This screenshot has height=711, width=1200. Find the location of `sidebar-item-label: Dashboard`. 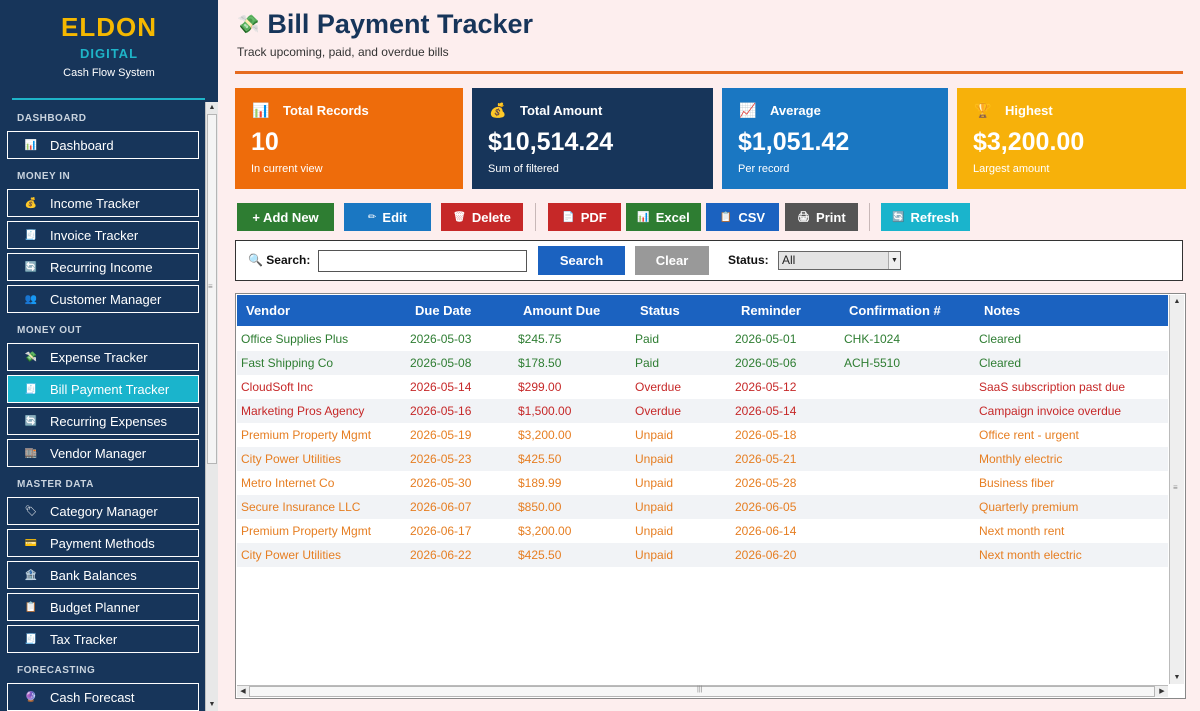

sidebar-item-label: Dashboard is located at coordinates (82, 145).